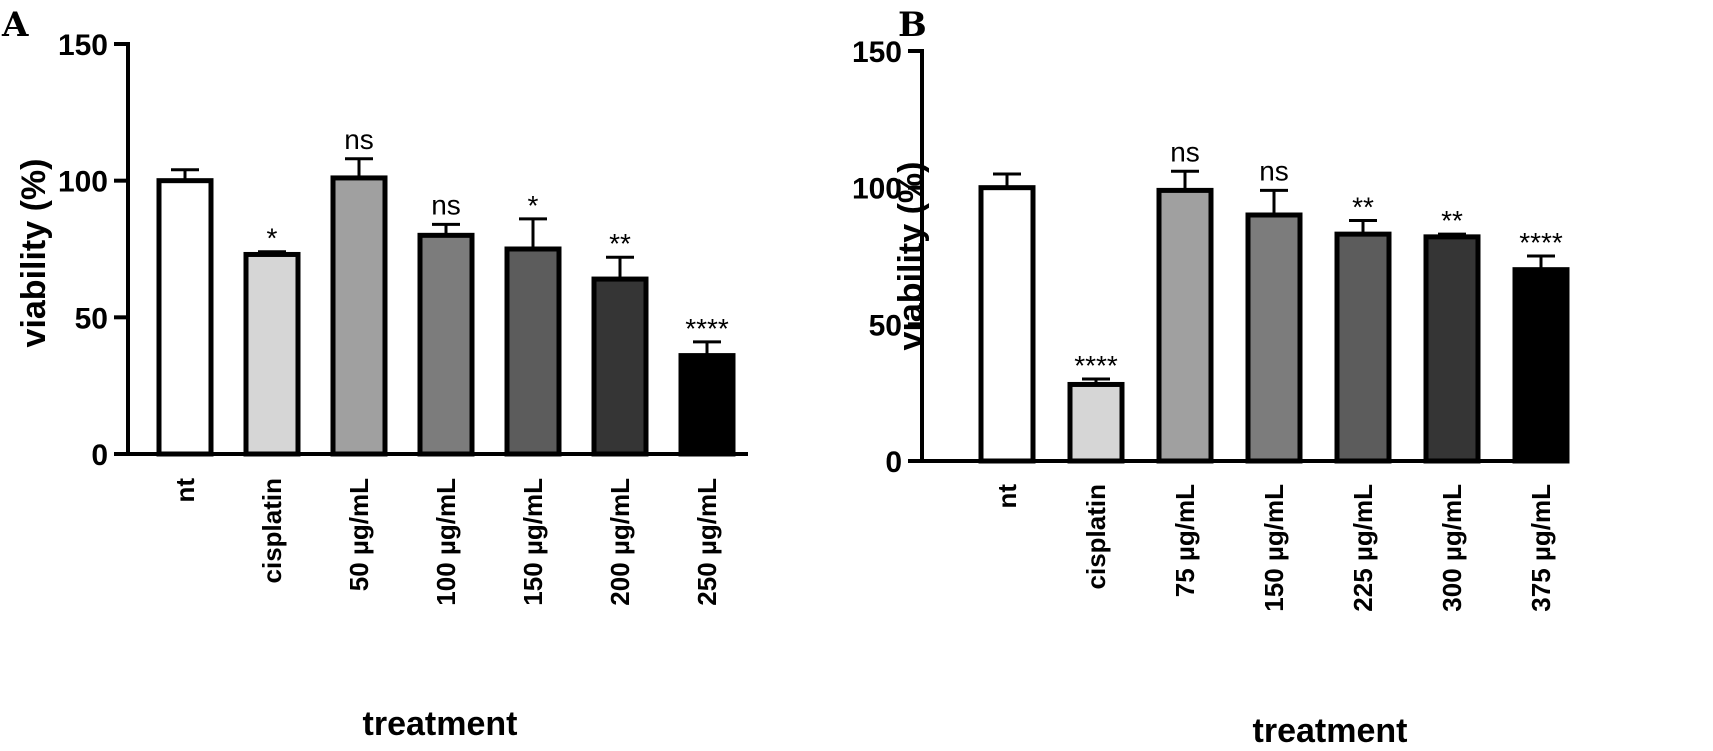 The image size is (1713, 751). Describe the element at coordinates (34, 253) in the screenshot. I see `panel-a-y-axis-title: viability (%)` at that location.